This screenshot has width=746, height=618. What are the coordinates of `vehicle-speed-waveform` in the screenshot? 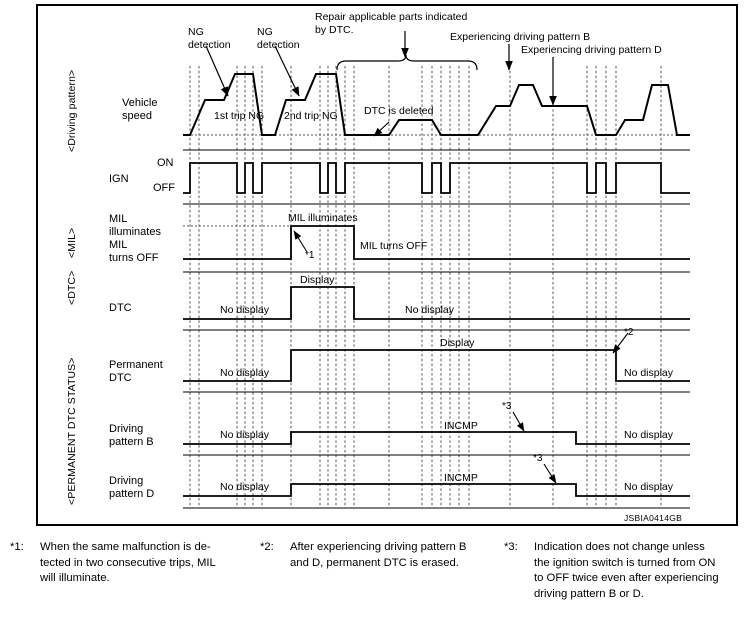 It's located at (436, 104).